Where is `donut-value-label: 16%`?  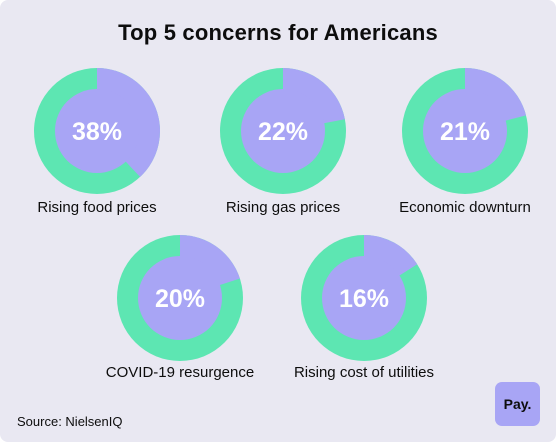
donut-value-label: 16% is located at coordinates (364, 299).